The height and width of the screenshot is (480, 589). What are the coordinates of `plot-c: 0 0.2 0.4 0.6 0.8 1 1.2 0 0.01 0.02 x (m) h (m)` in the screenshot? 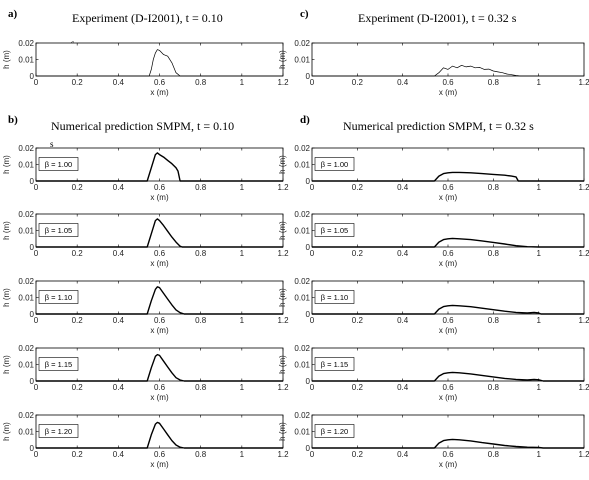 It's located at (433, 68).